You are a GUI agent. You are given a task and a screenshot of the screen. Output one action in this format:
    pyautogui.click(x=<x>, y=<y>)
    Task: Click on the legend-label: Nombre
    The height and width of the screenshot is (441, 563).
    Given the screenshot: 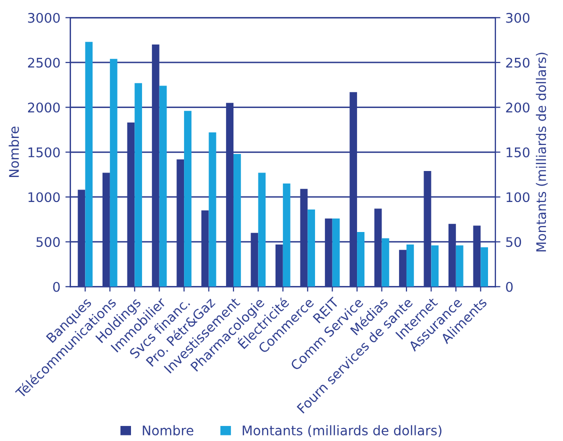 What is the action you would take?
    pyautogui.click(x=168, y=430)
    